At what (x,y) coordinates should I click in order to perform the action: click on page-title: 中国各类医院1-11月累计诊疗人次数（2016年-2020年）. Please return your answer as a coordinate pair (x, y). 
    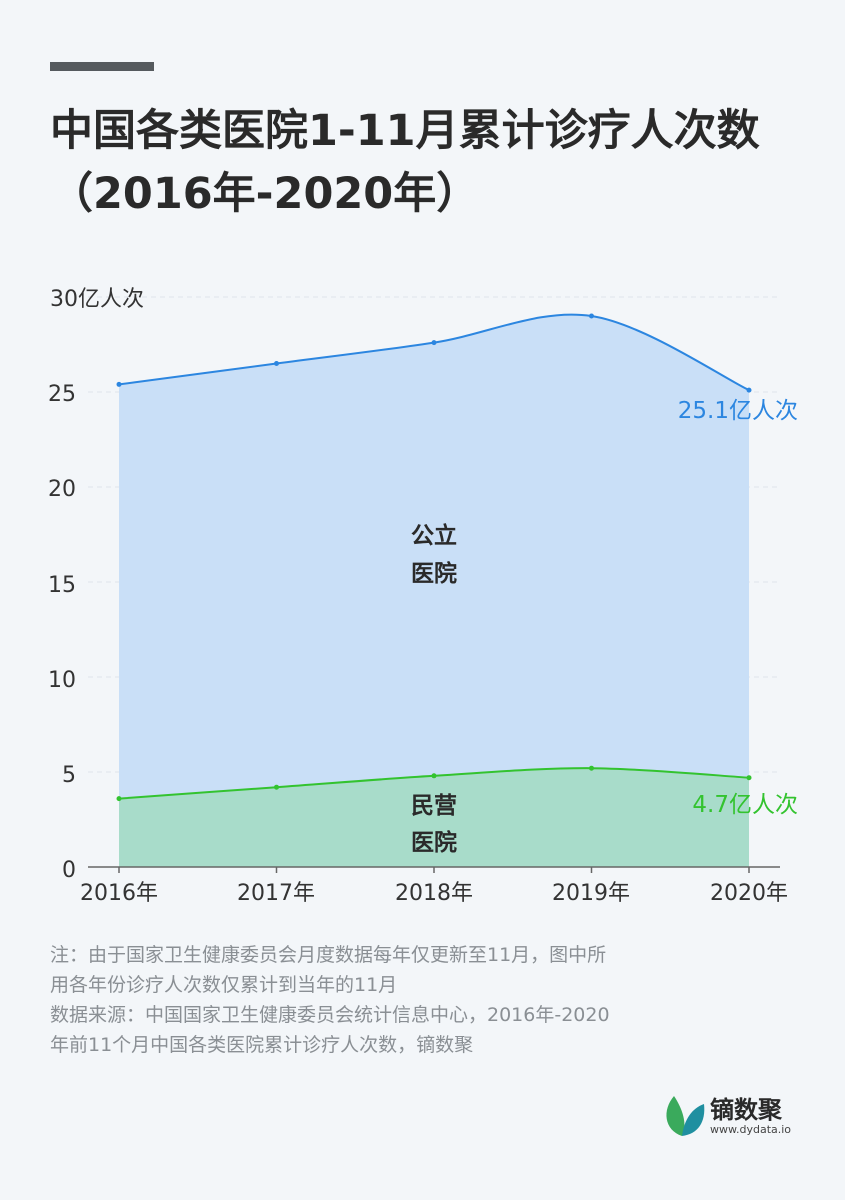
    Looking at the image, I should click on (405, 162).